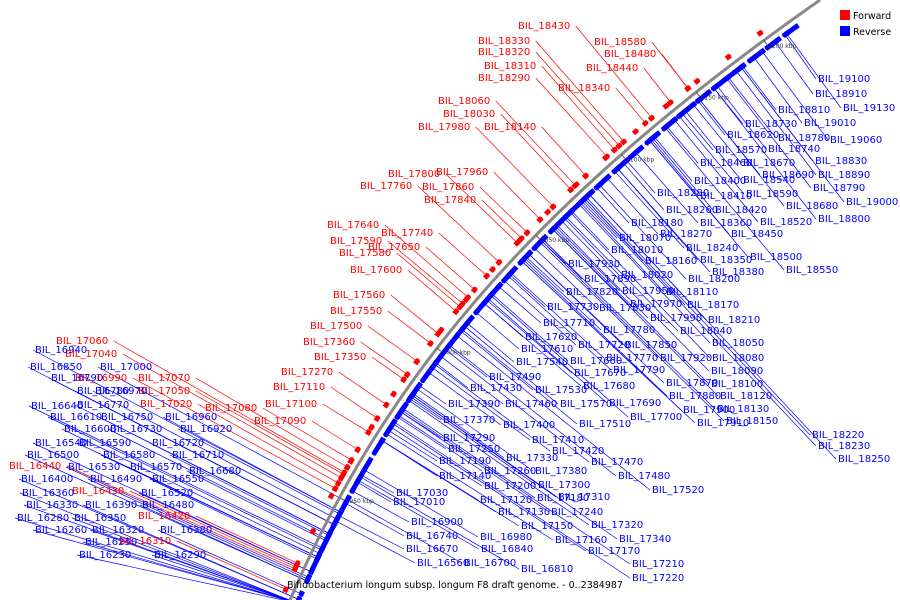  I want to click on reverse-gene-label: BIL_16720, so click(178, 443).